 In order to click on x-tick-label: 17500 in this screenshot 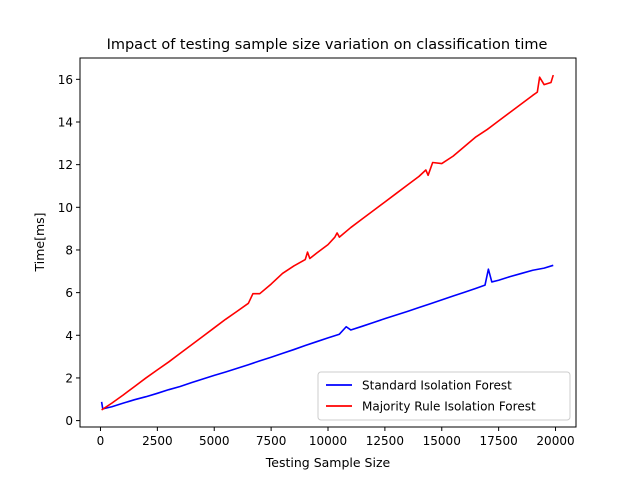, I will do `click(499, 441)`.